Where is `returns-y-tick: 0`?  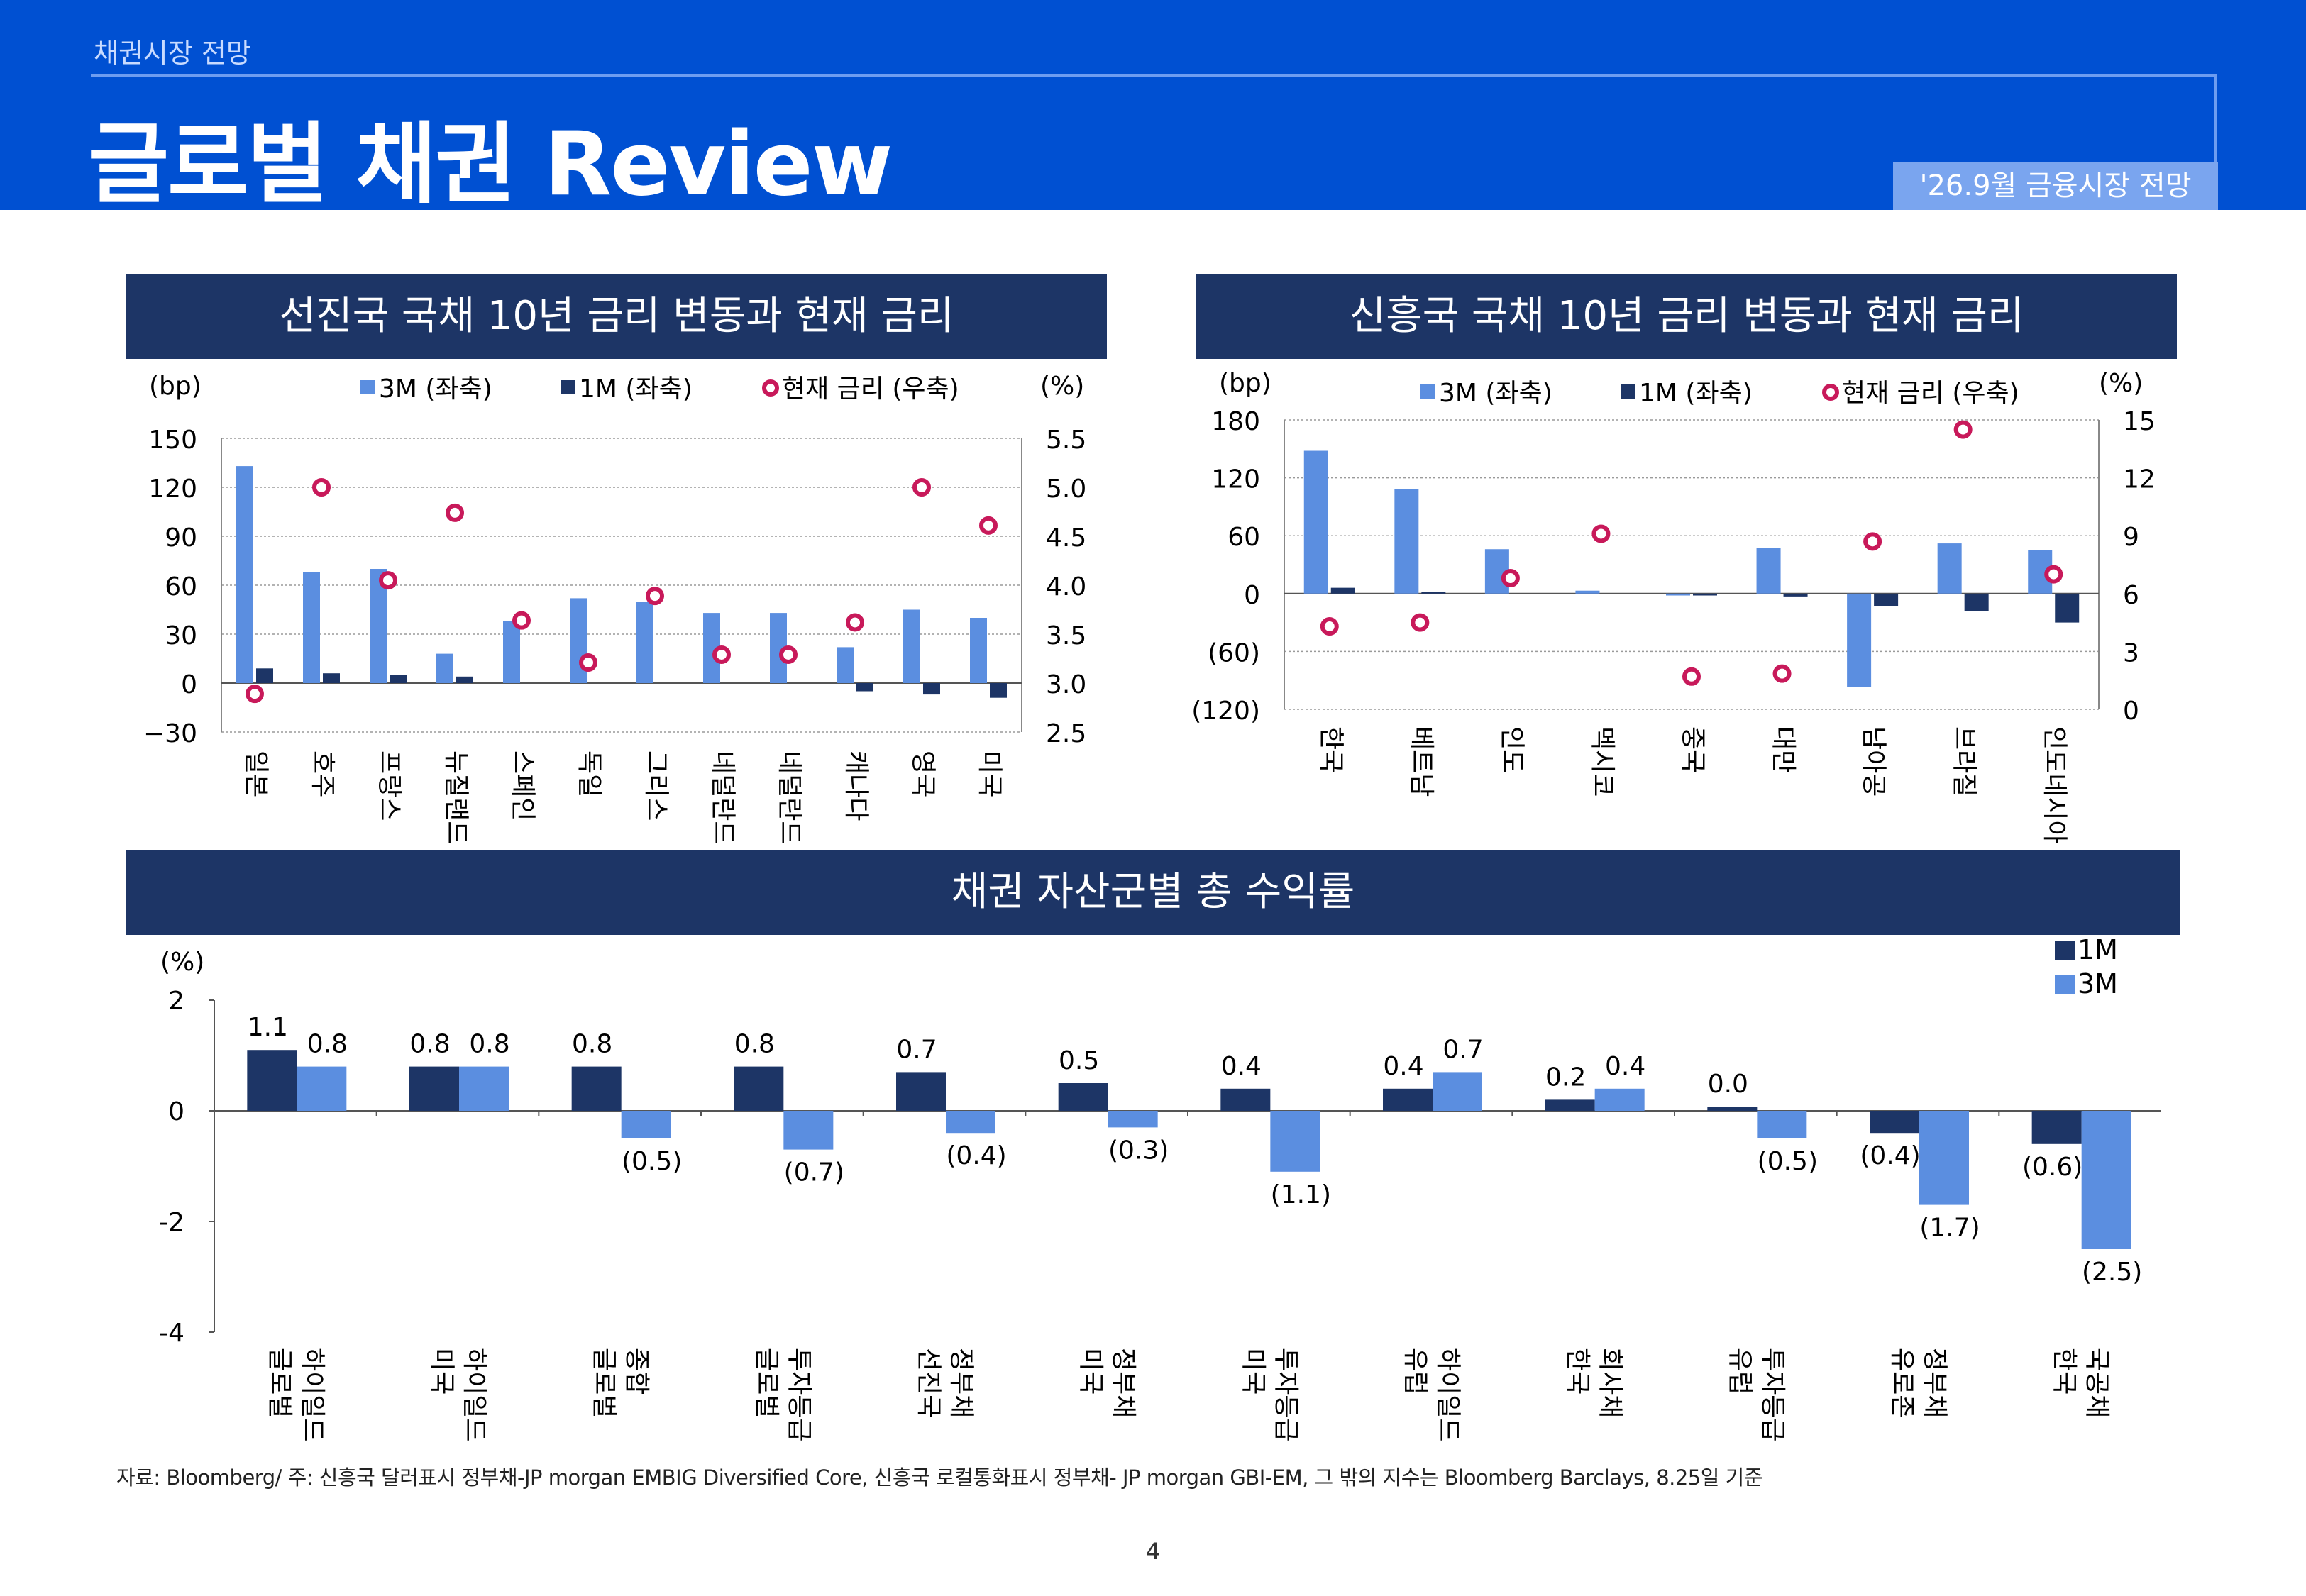
returns-y-tick: 0 is located at coordinates (176, 1111).